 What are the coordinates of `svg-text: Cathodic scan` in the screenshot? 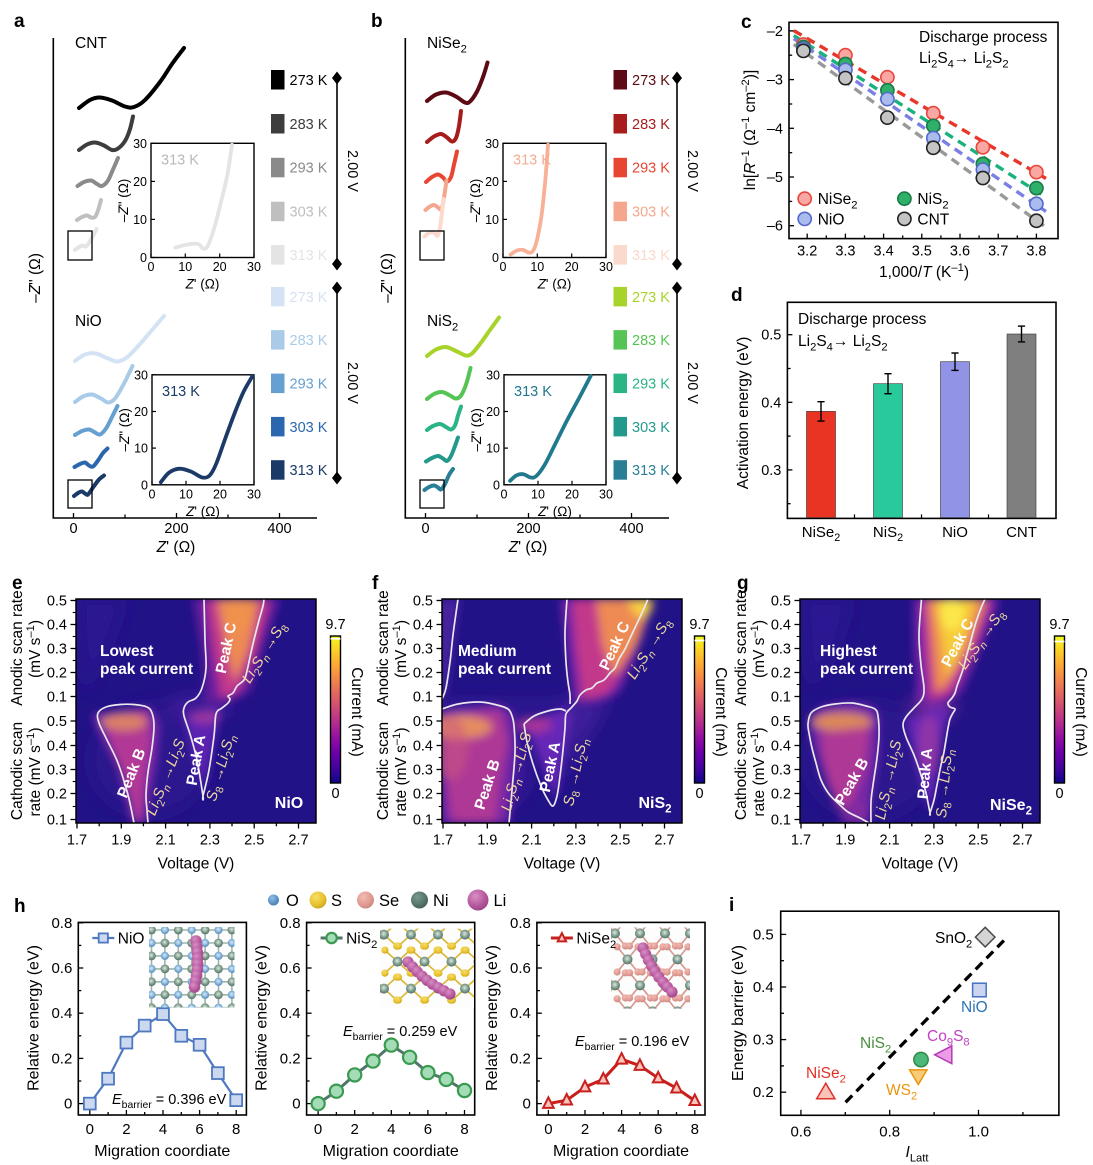 It's located at (383, 771).